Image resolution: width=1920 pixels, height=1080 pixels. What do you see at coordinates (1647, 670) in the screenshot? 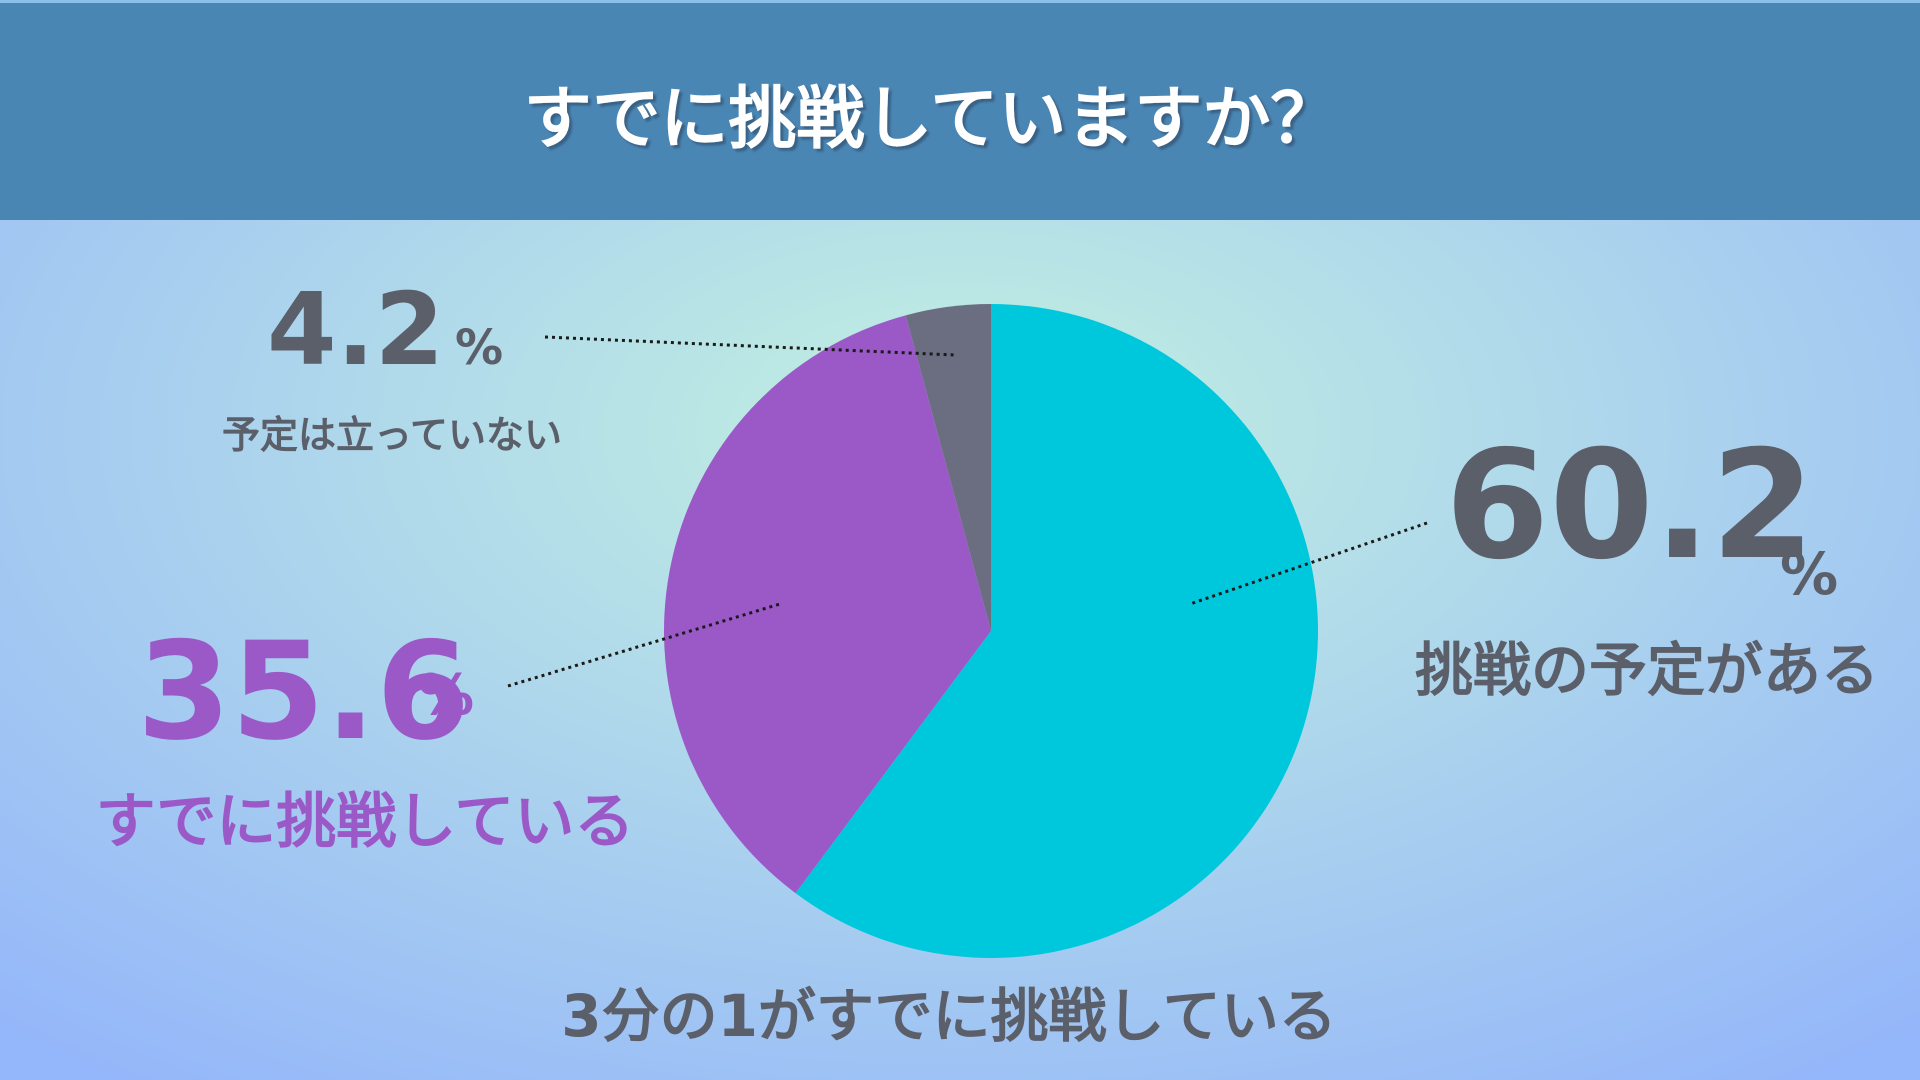
I see `category-label: 挑戦の予定がある` at bounding box center [1647, 670].